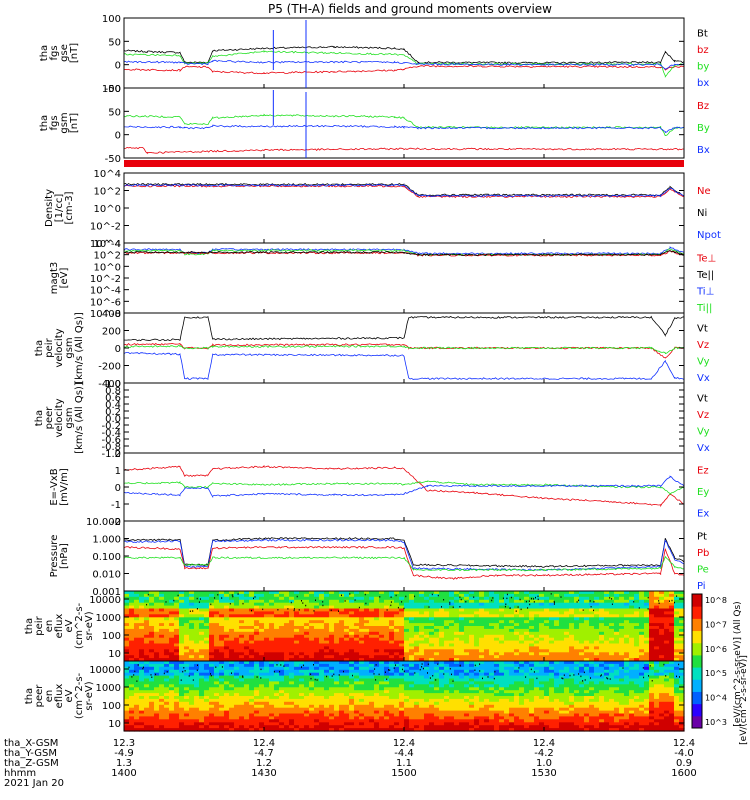 The width and height of the screenshot is (750, 800). I want to click on ytick-label: 1.0, so click(113, 384).